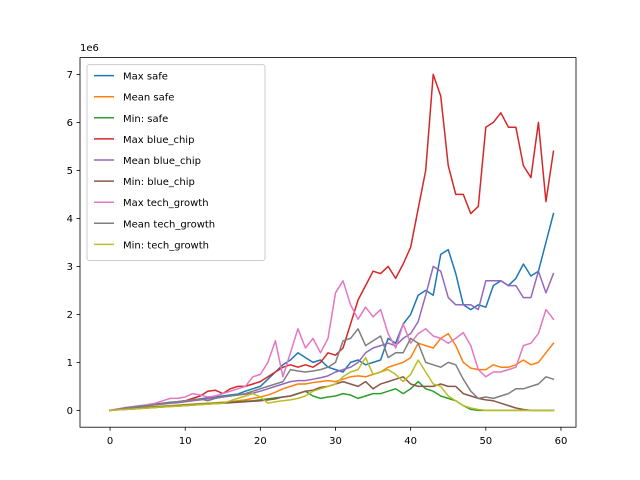 Image resolution: width=640 pixels, height=480 pixels. Describe the element at coordinates (145, 77) in the screenshot. I see `legend-label: Max safe` at that location.